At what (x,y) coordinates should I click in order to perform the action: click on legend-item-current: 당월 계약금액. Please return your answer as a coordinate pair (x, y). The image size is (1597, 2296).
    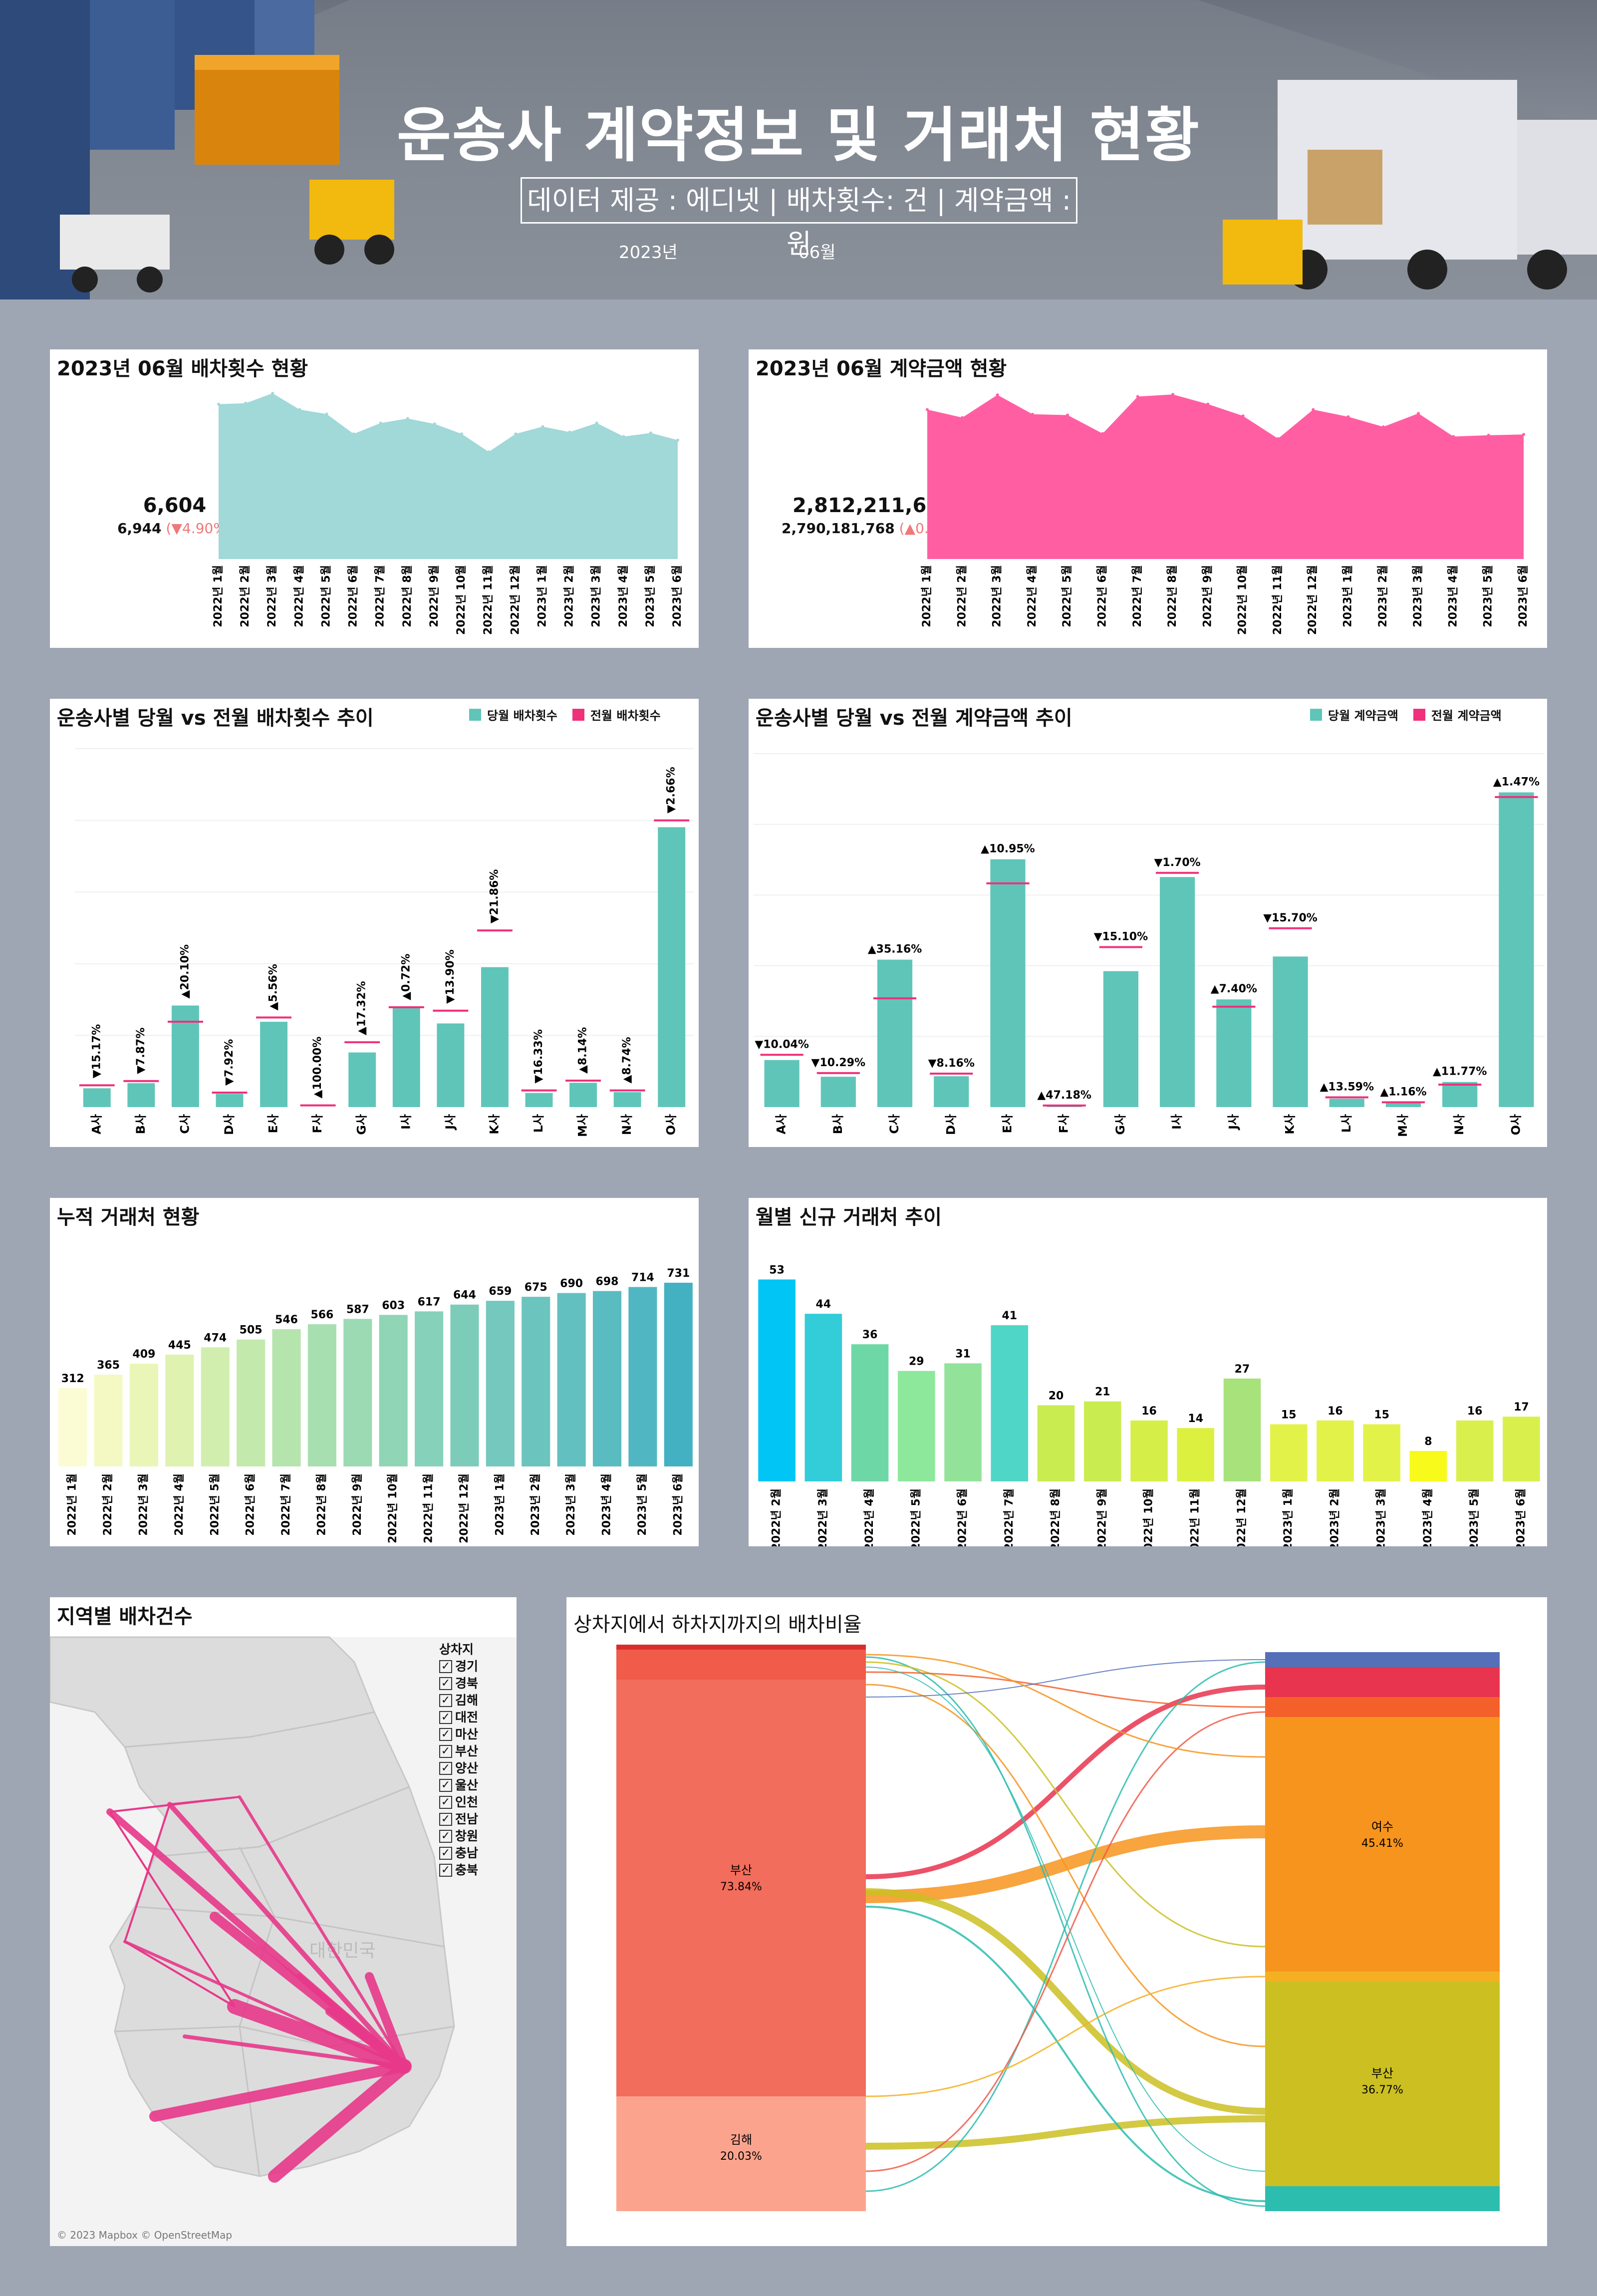
    Looking at the image, I should click on (1354, 715).